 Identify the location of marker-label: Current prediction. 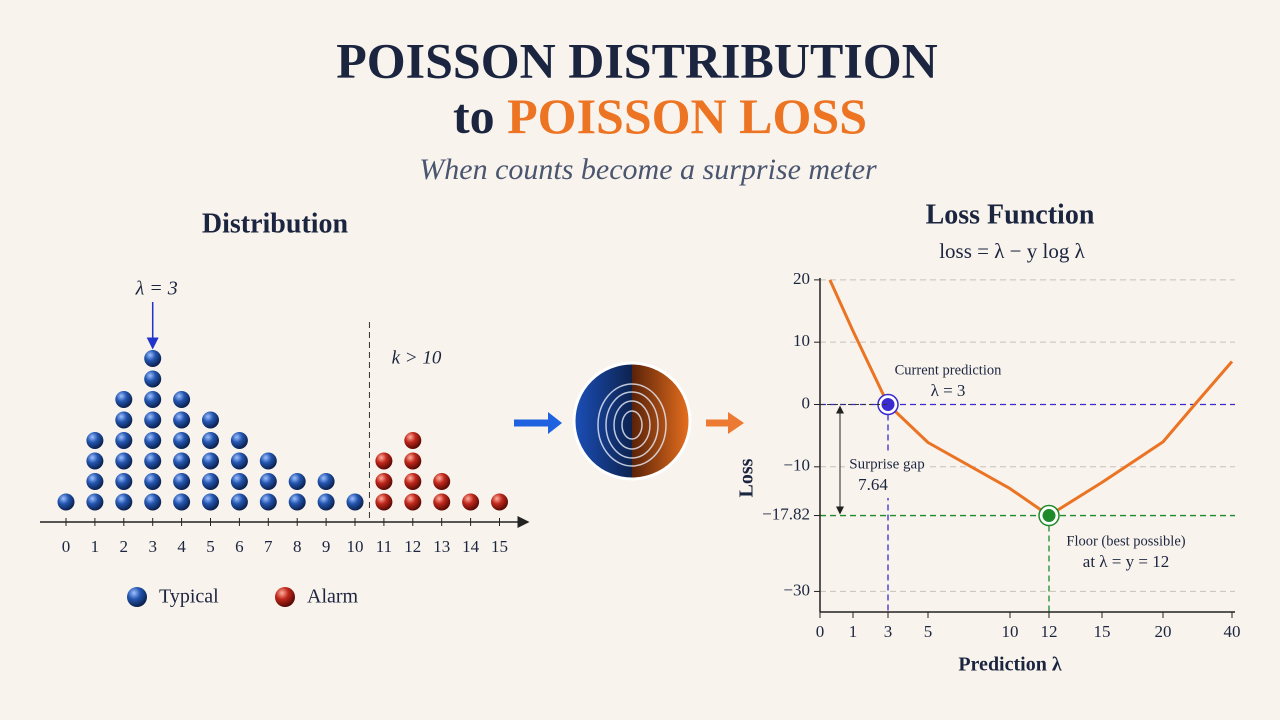
(948, 370).